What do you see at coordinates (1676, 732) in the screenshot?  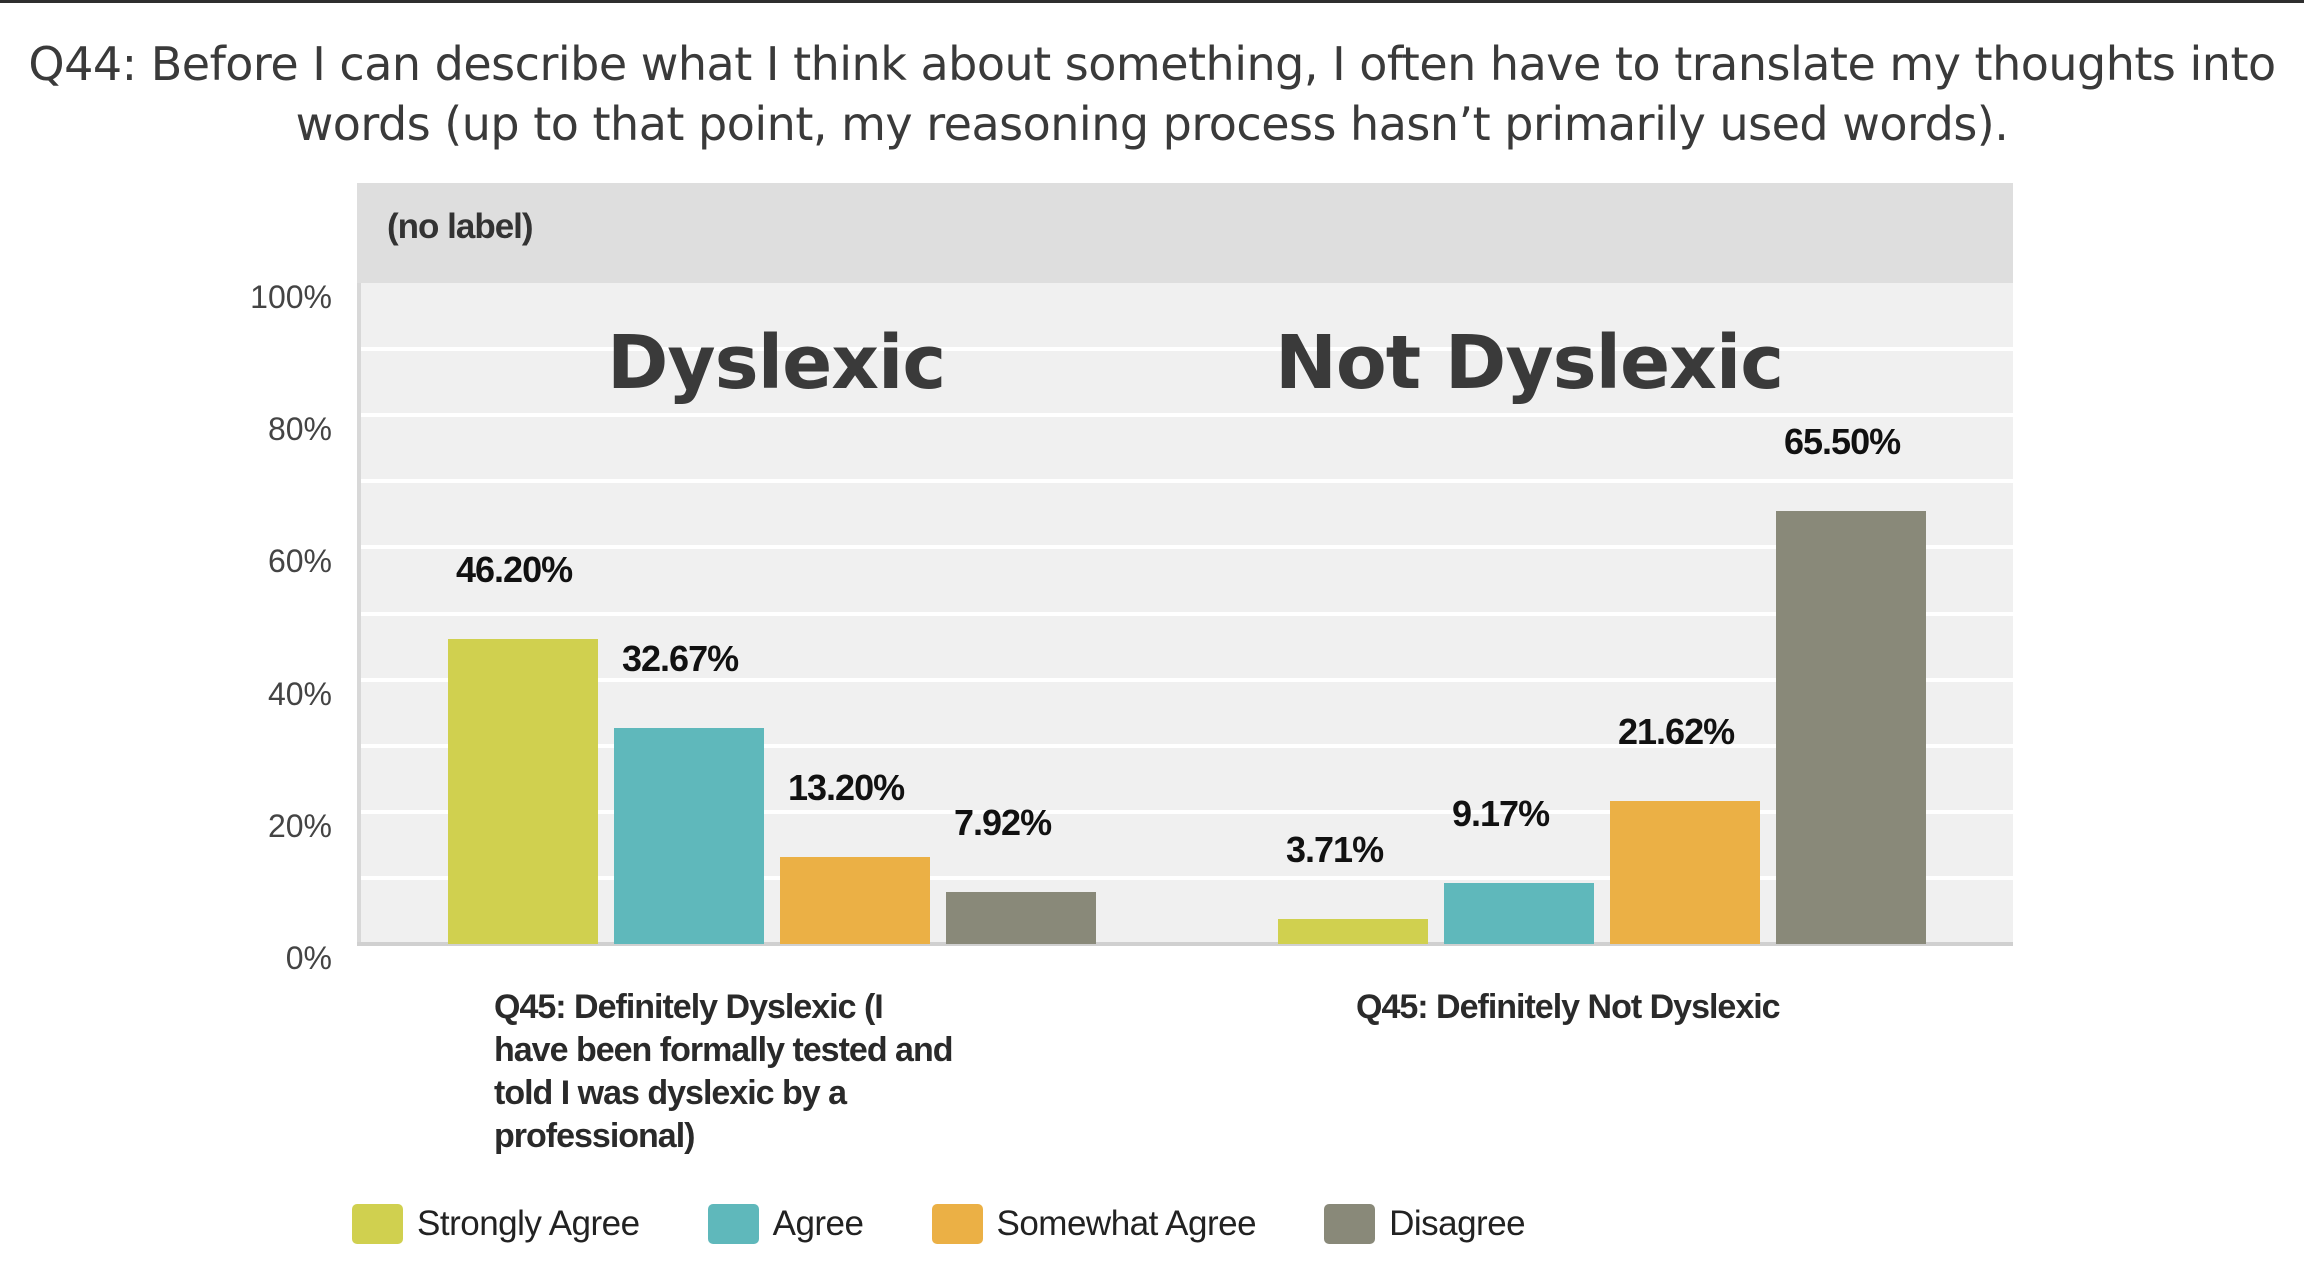 I see `value-label: 21.62%` at bounding box center [1676, 732].